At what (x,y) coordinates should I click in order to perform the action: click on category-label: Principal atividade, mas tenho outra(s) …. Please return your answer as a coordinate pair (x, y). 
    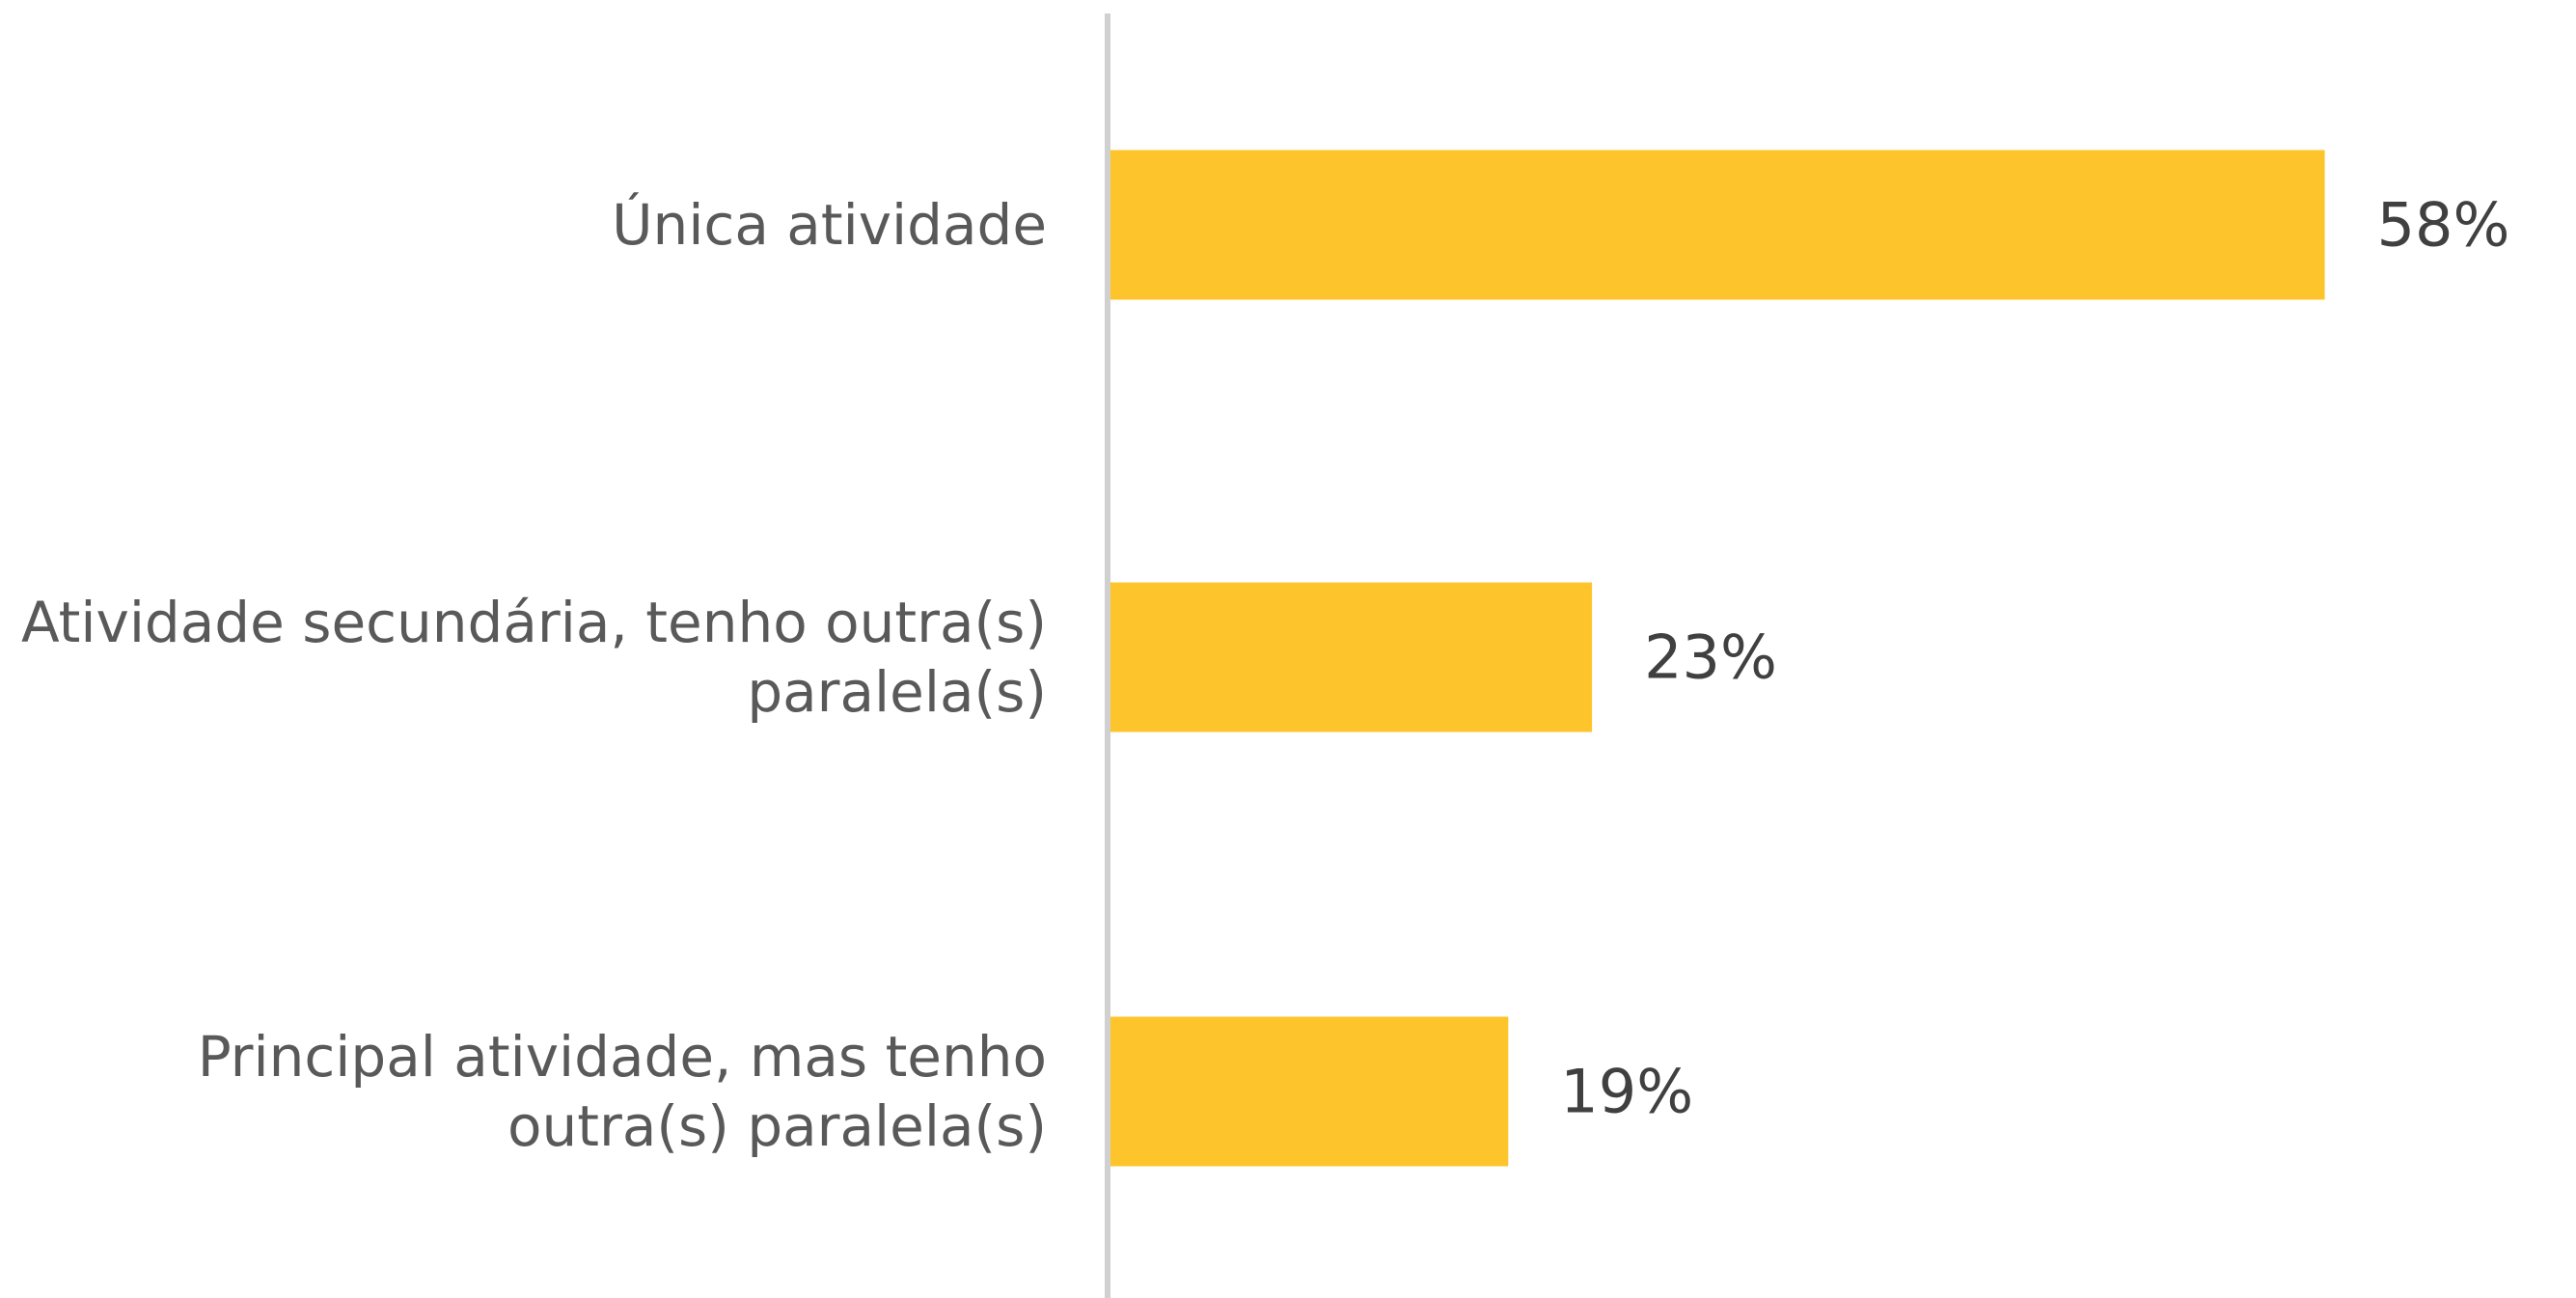
    Looking at the image, I should click on (622, 1091).